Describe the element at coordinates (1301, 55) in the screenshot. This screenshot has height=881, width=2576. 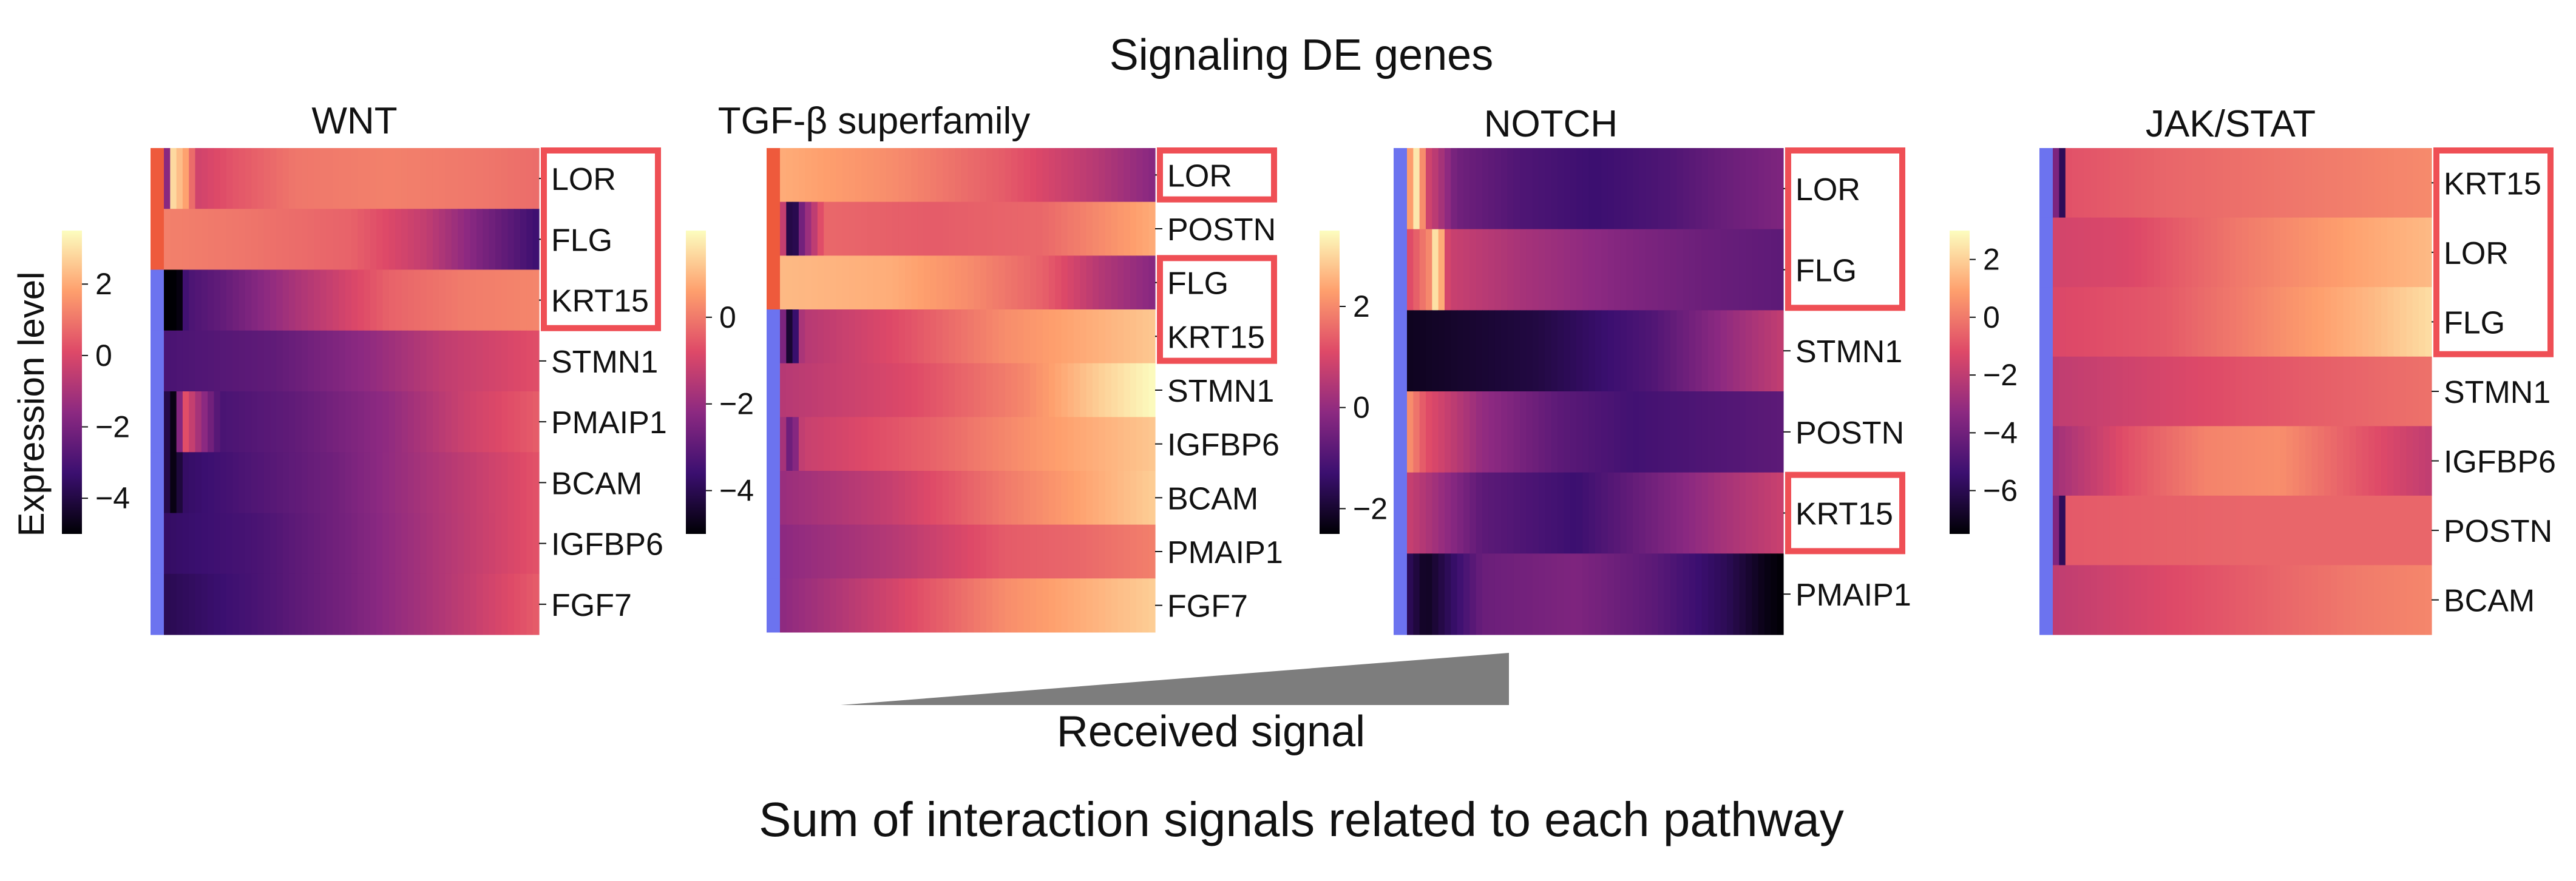
I see `figure-title: Signaling DE genes` at that location.